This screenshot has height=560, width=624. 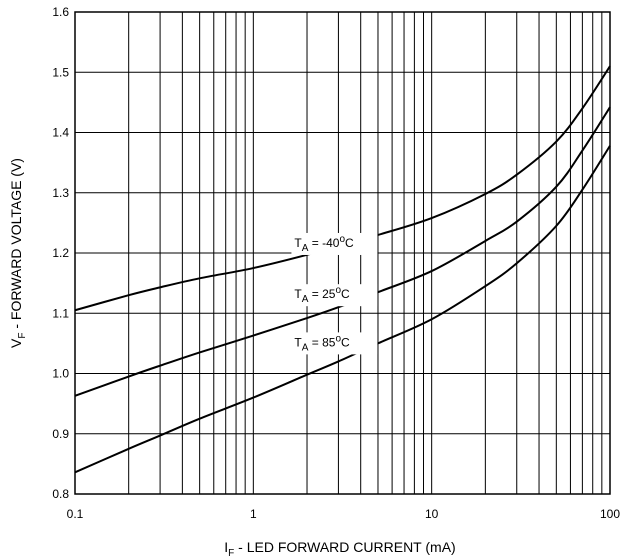 I want to click on y-tick-label: 0.9, so click(x=60, y=434).